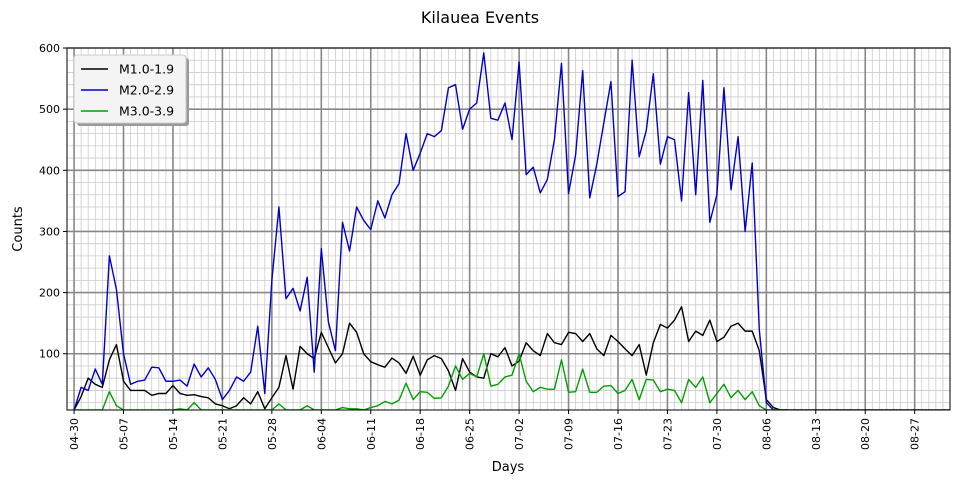  I want to click on x-tick-label: 08-27, so click(915, 434).